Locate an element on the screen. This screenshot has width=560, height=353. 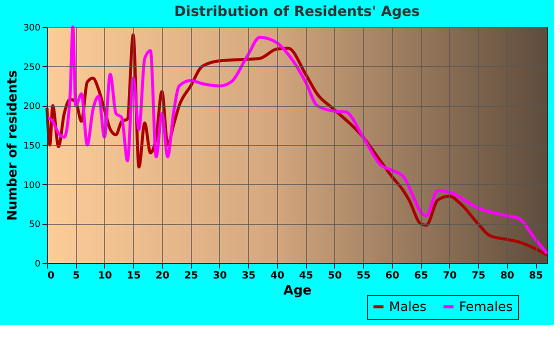
x-tick-label: 85 is located at coordinates (536, 276).